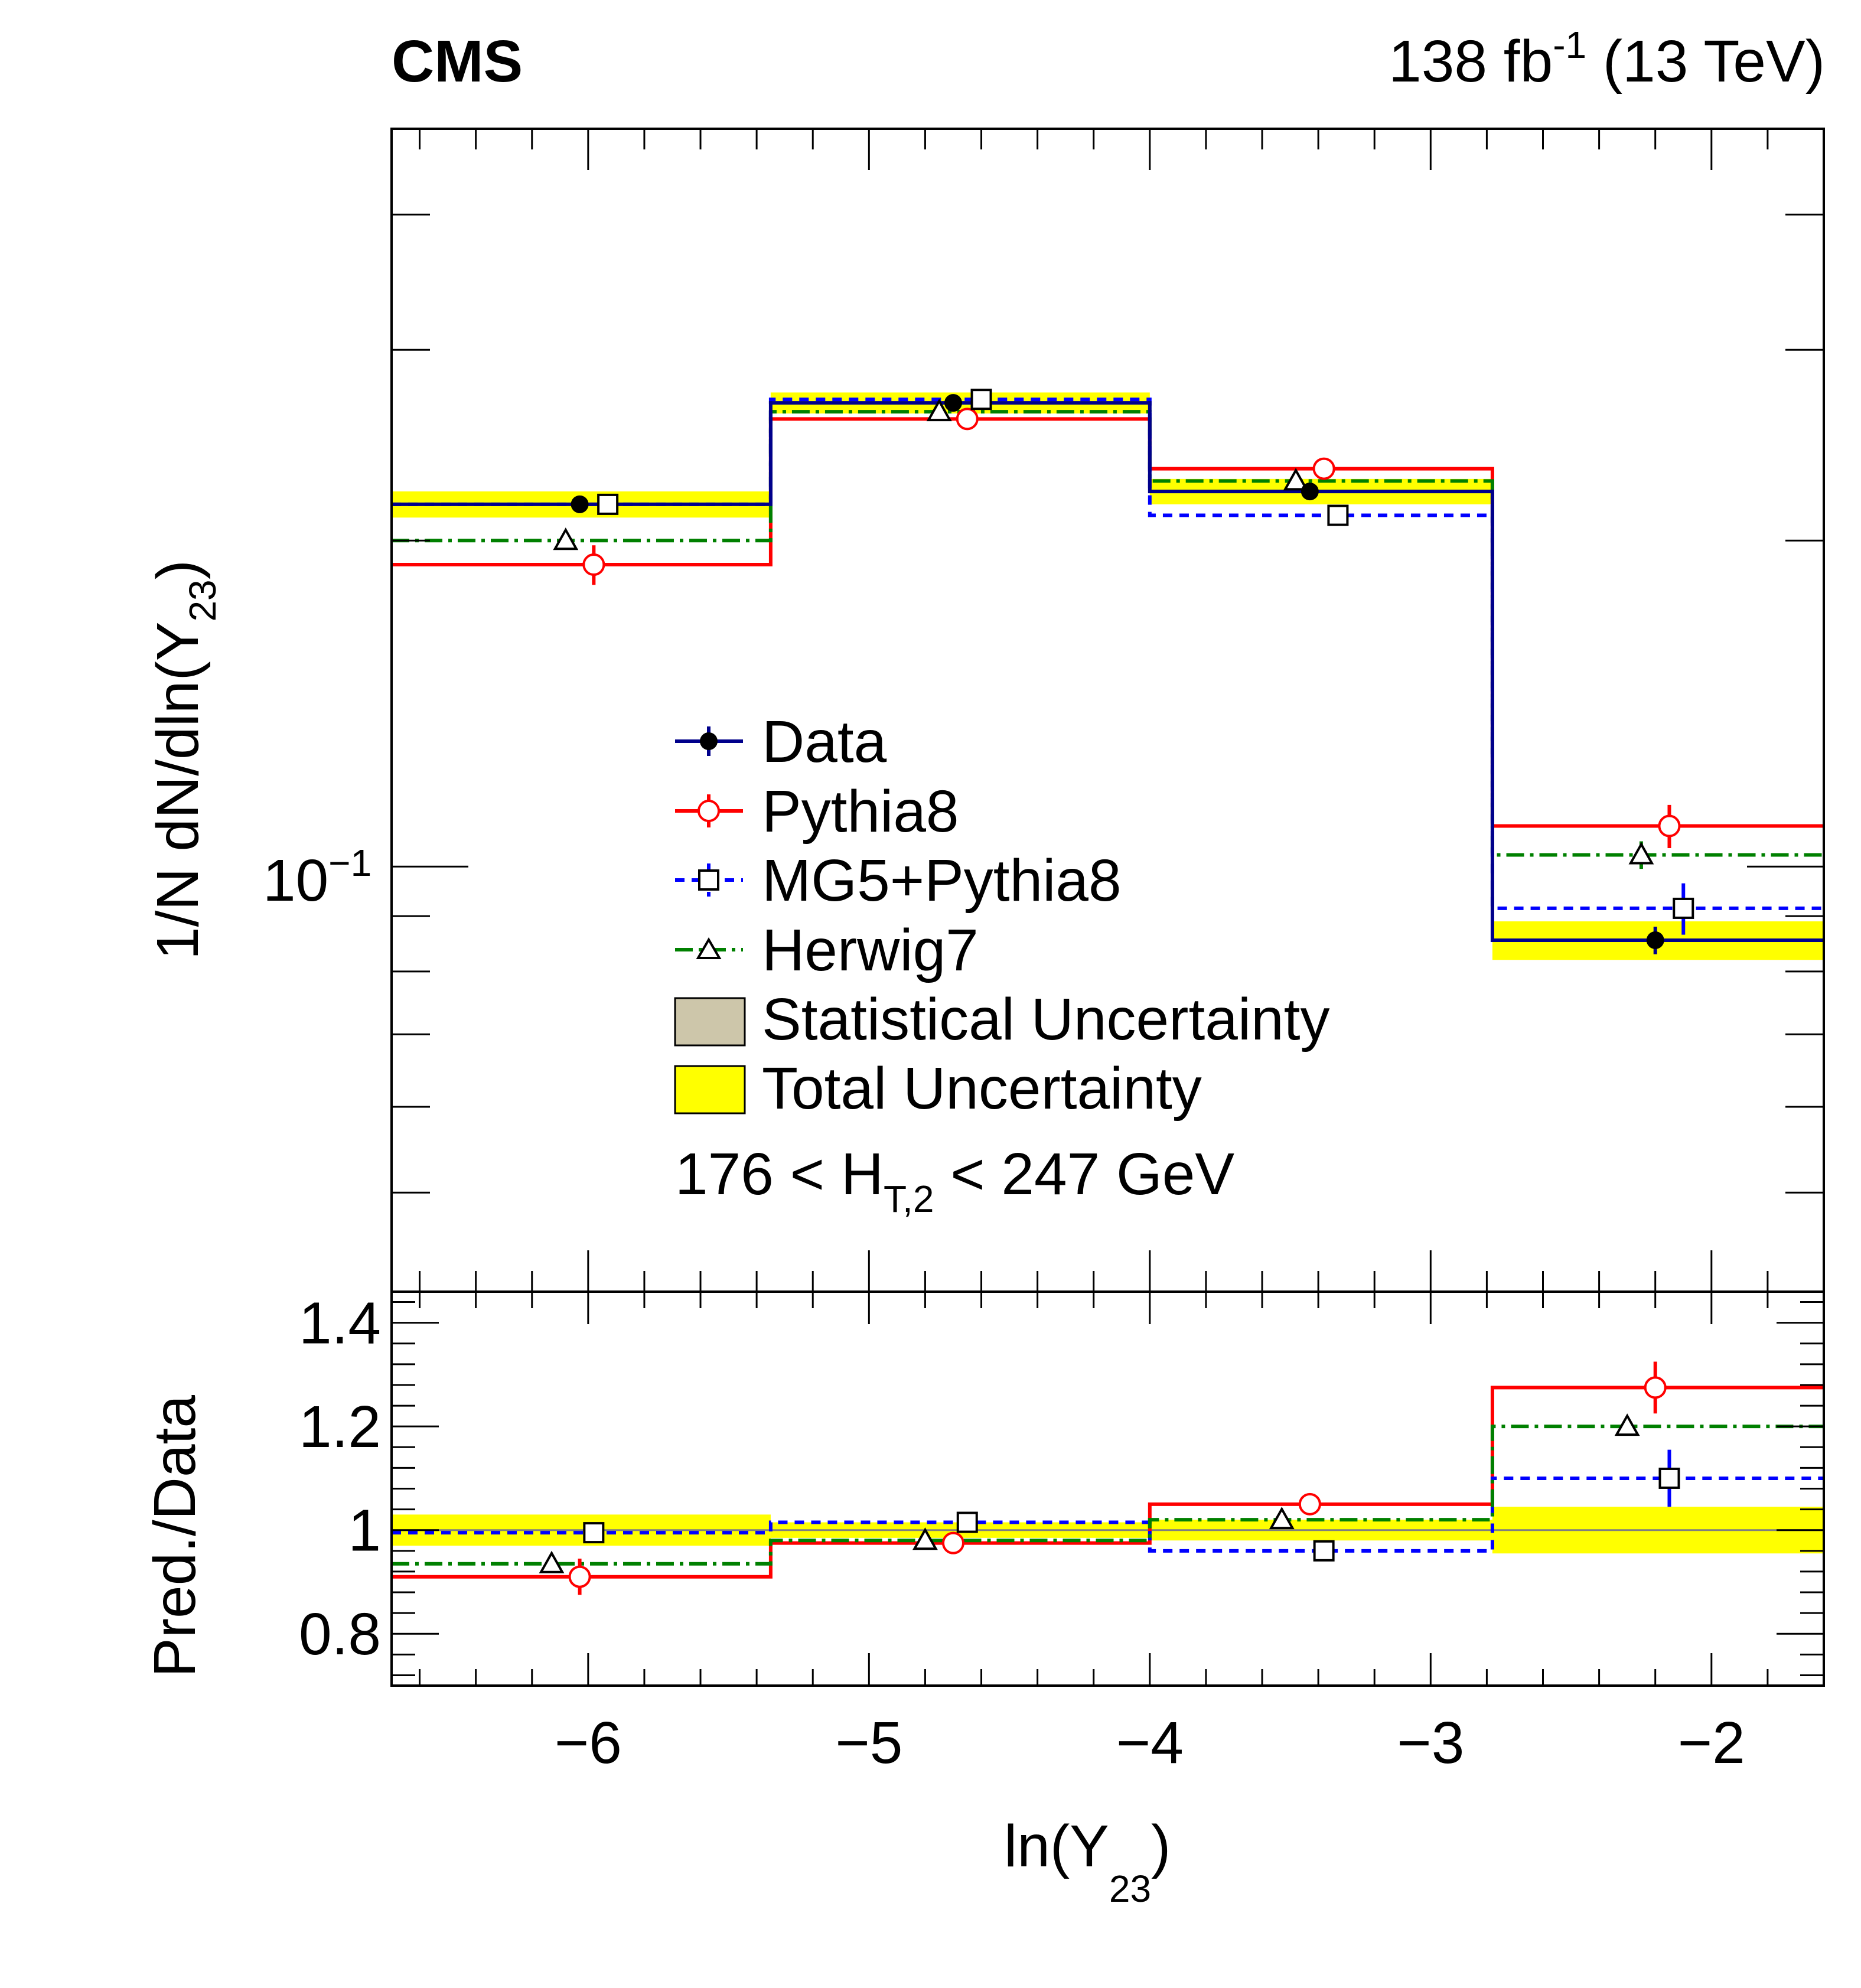 This screenshot has width=1861, height=1988. What do you see at coordinates (178, 791) in the screenshot?
I see `main-ylabel-text: 1/N dN/dln(Y` at bounding box center [178, 791].